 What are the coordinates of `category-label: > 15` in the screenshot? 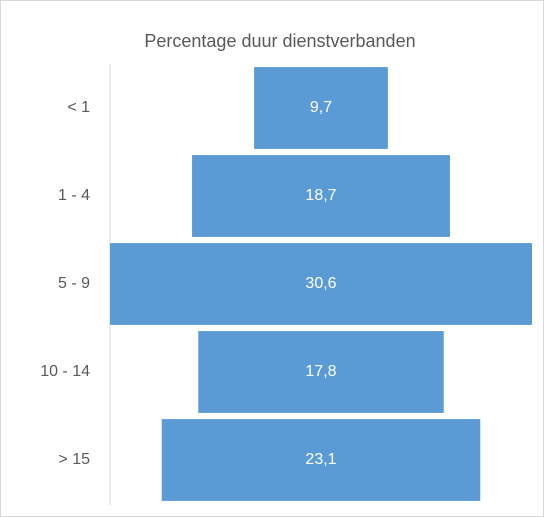 It's located at (74, 459).